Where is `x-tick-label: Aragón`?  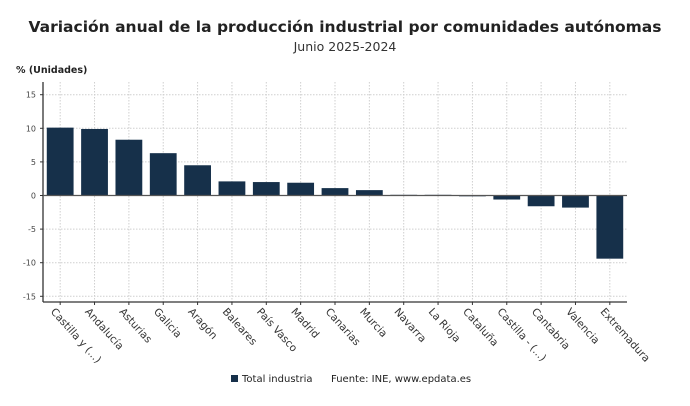 x-tick-label: Aragón is located at coordinates (202, 324).